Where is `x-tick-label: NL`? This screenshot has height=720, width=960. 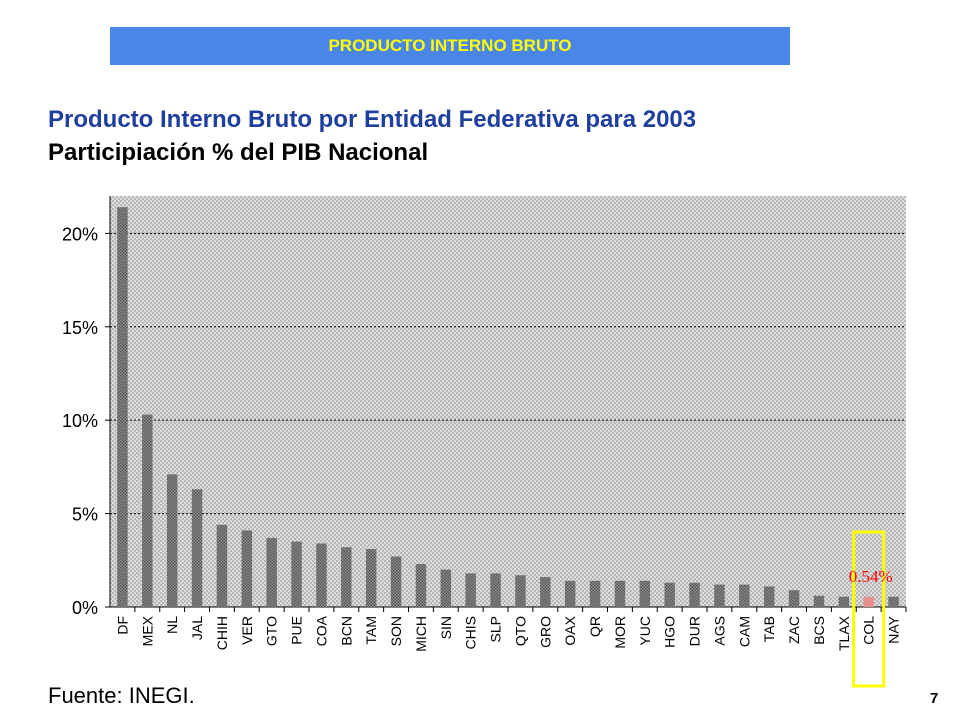 x-tick-label: NL is located at coordinates (172, 625).